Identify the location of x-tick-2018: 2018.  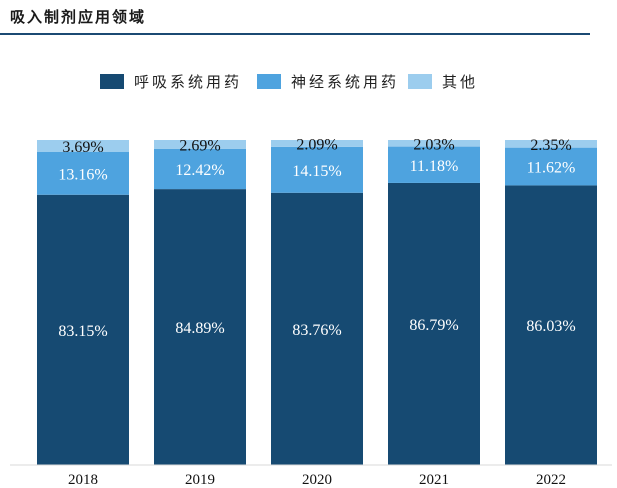
(83, 480).